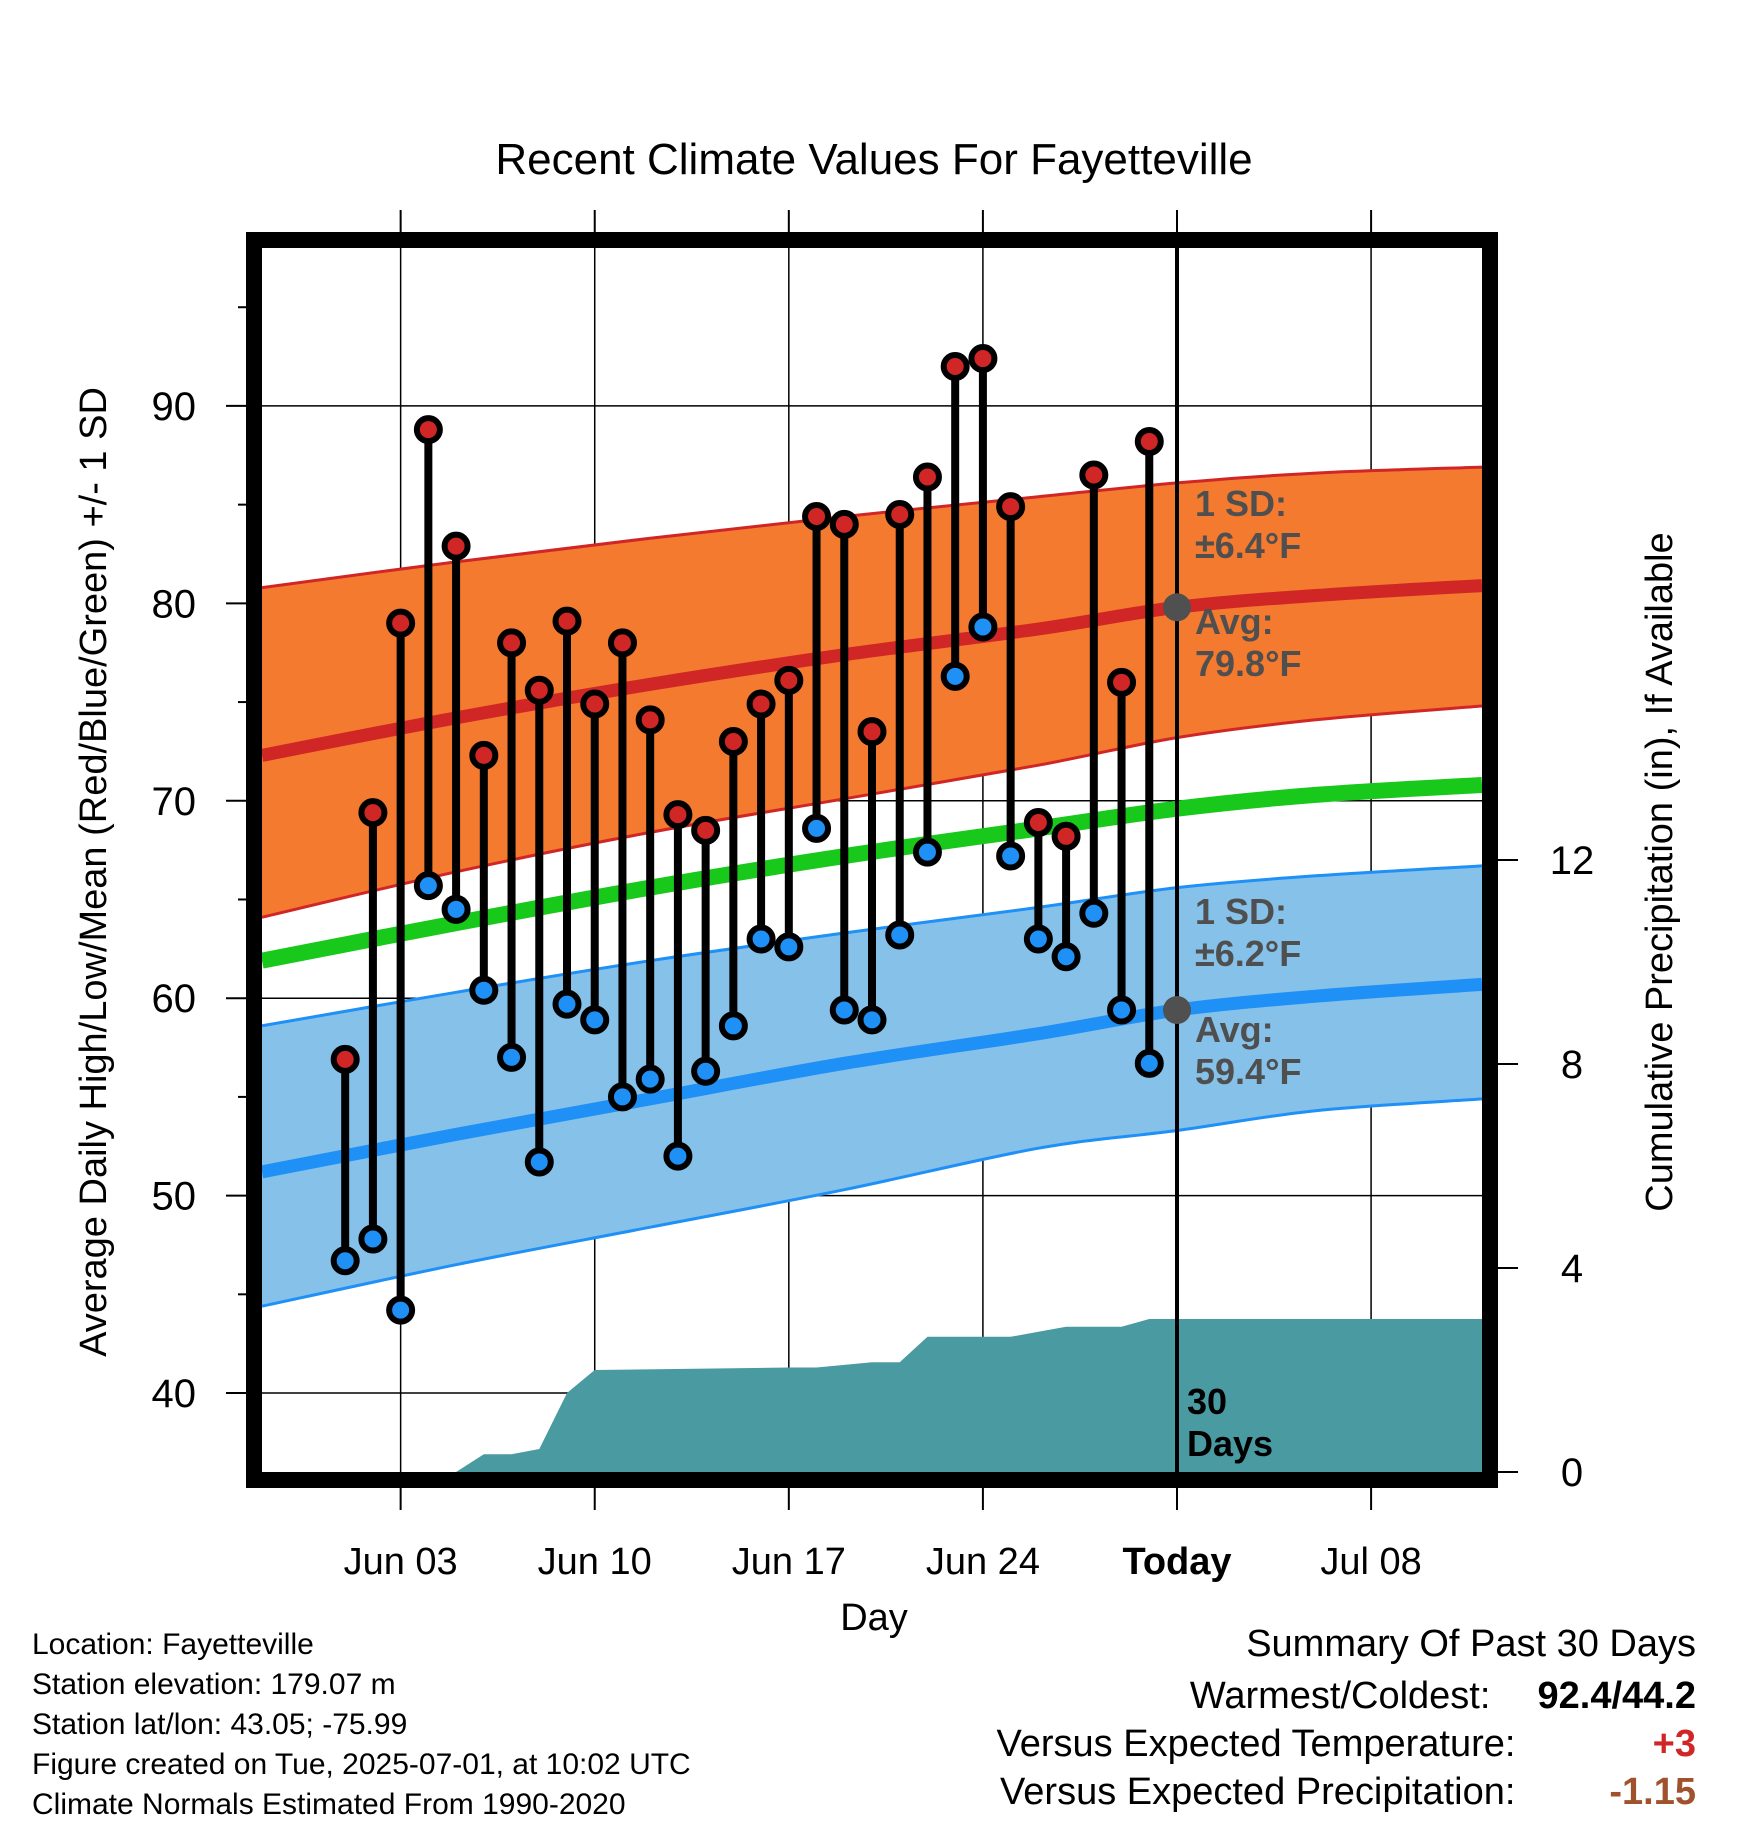 The height and width of the screenshot is (1828, 1748). Describe the element at coordinates (1258, 1792) in the screenshot. I see `precip-anomaly-label: Versus Expected Precipitation:` at that location.